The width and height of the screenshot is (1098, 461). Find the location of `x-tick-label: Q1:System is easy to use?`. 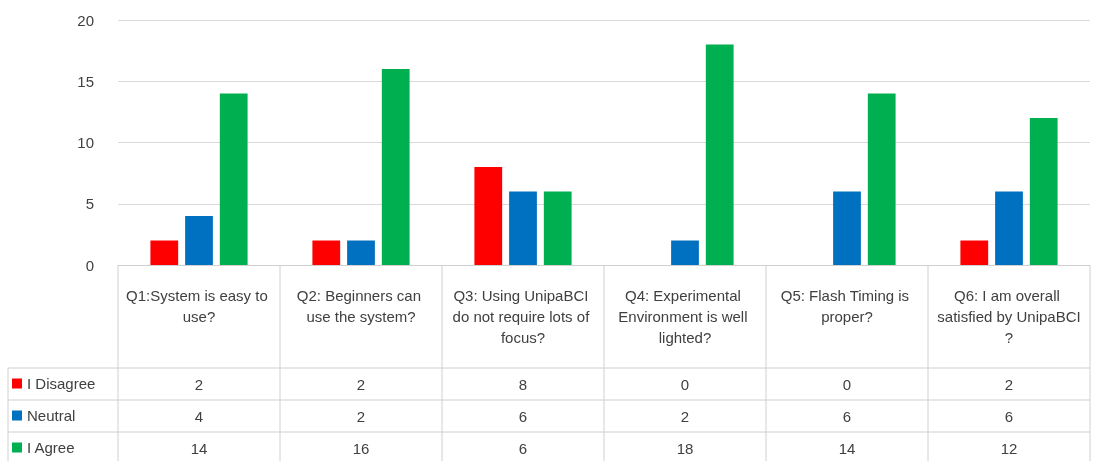

x-tick-label: Q1:System is easy to use? is located at coordinates (199, 306).